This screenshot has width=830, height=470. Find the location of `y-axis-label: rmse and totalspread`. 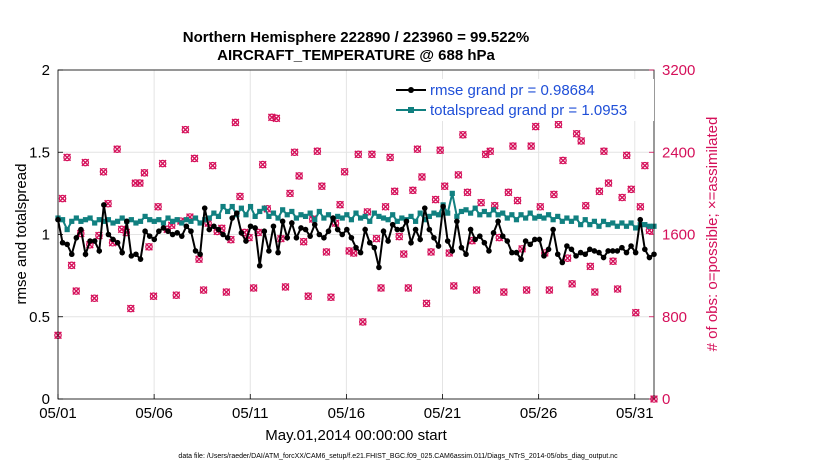

y-axis-label: rmse and totalspread is located at coordinates (21, 234).